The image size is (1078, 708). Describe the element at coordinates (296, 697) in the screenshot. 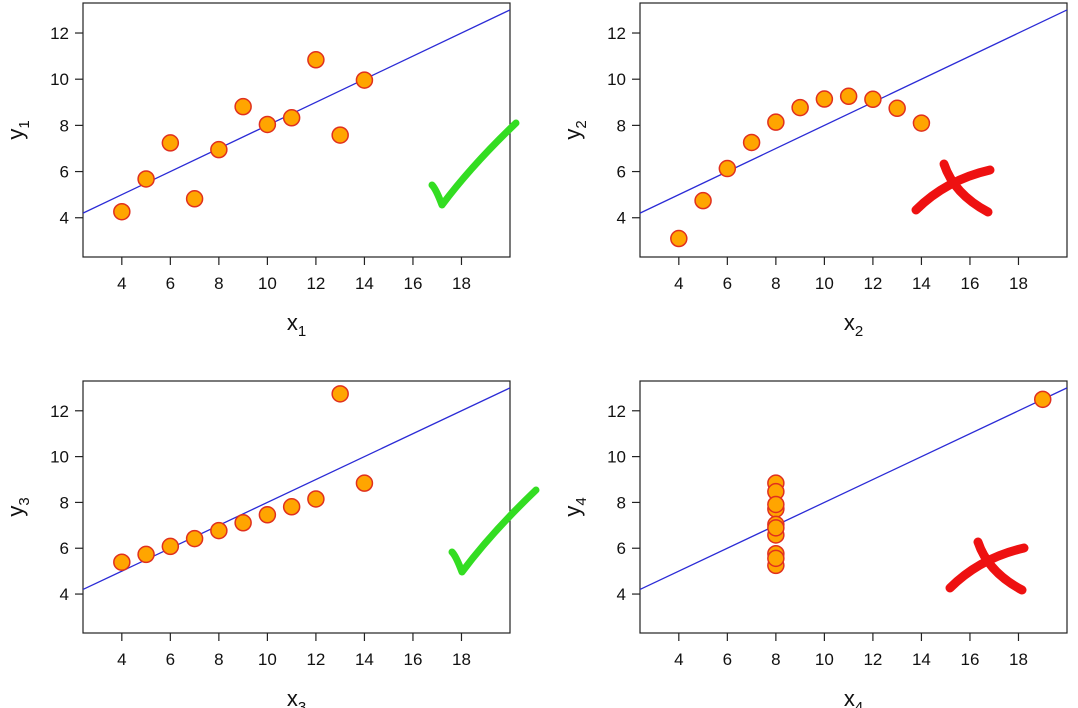

I see `x-axis-label: x3` at that location.